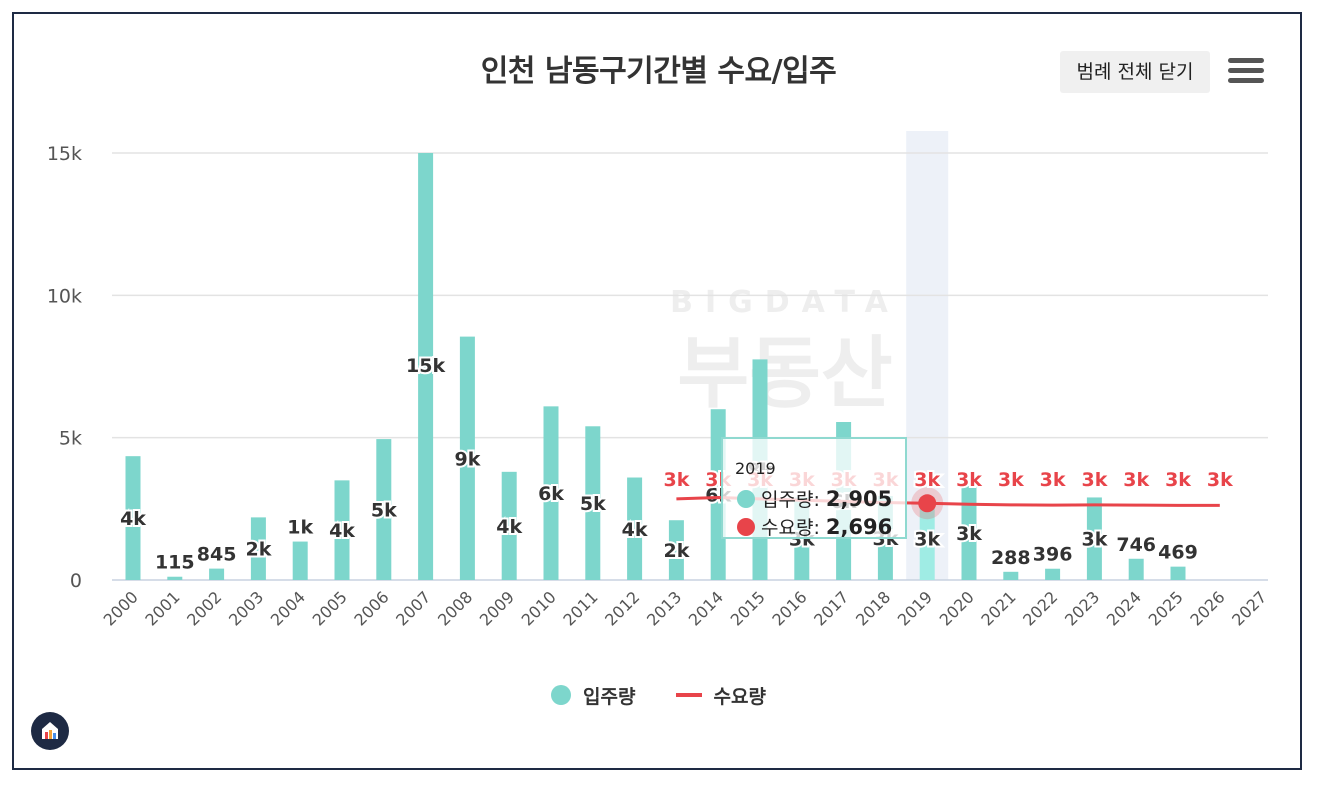  I want to click on tooltip: 2019 입주량: 2,905 수요량: 2,696, so click(814, 488).